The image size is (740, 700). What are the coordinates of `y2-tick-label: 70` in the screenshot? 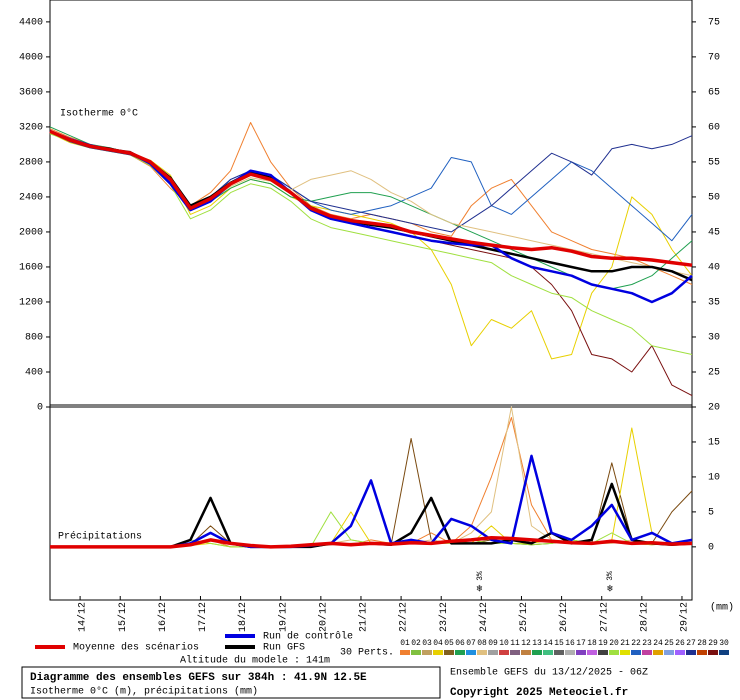 It's located at (714, 58).